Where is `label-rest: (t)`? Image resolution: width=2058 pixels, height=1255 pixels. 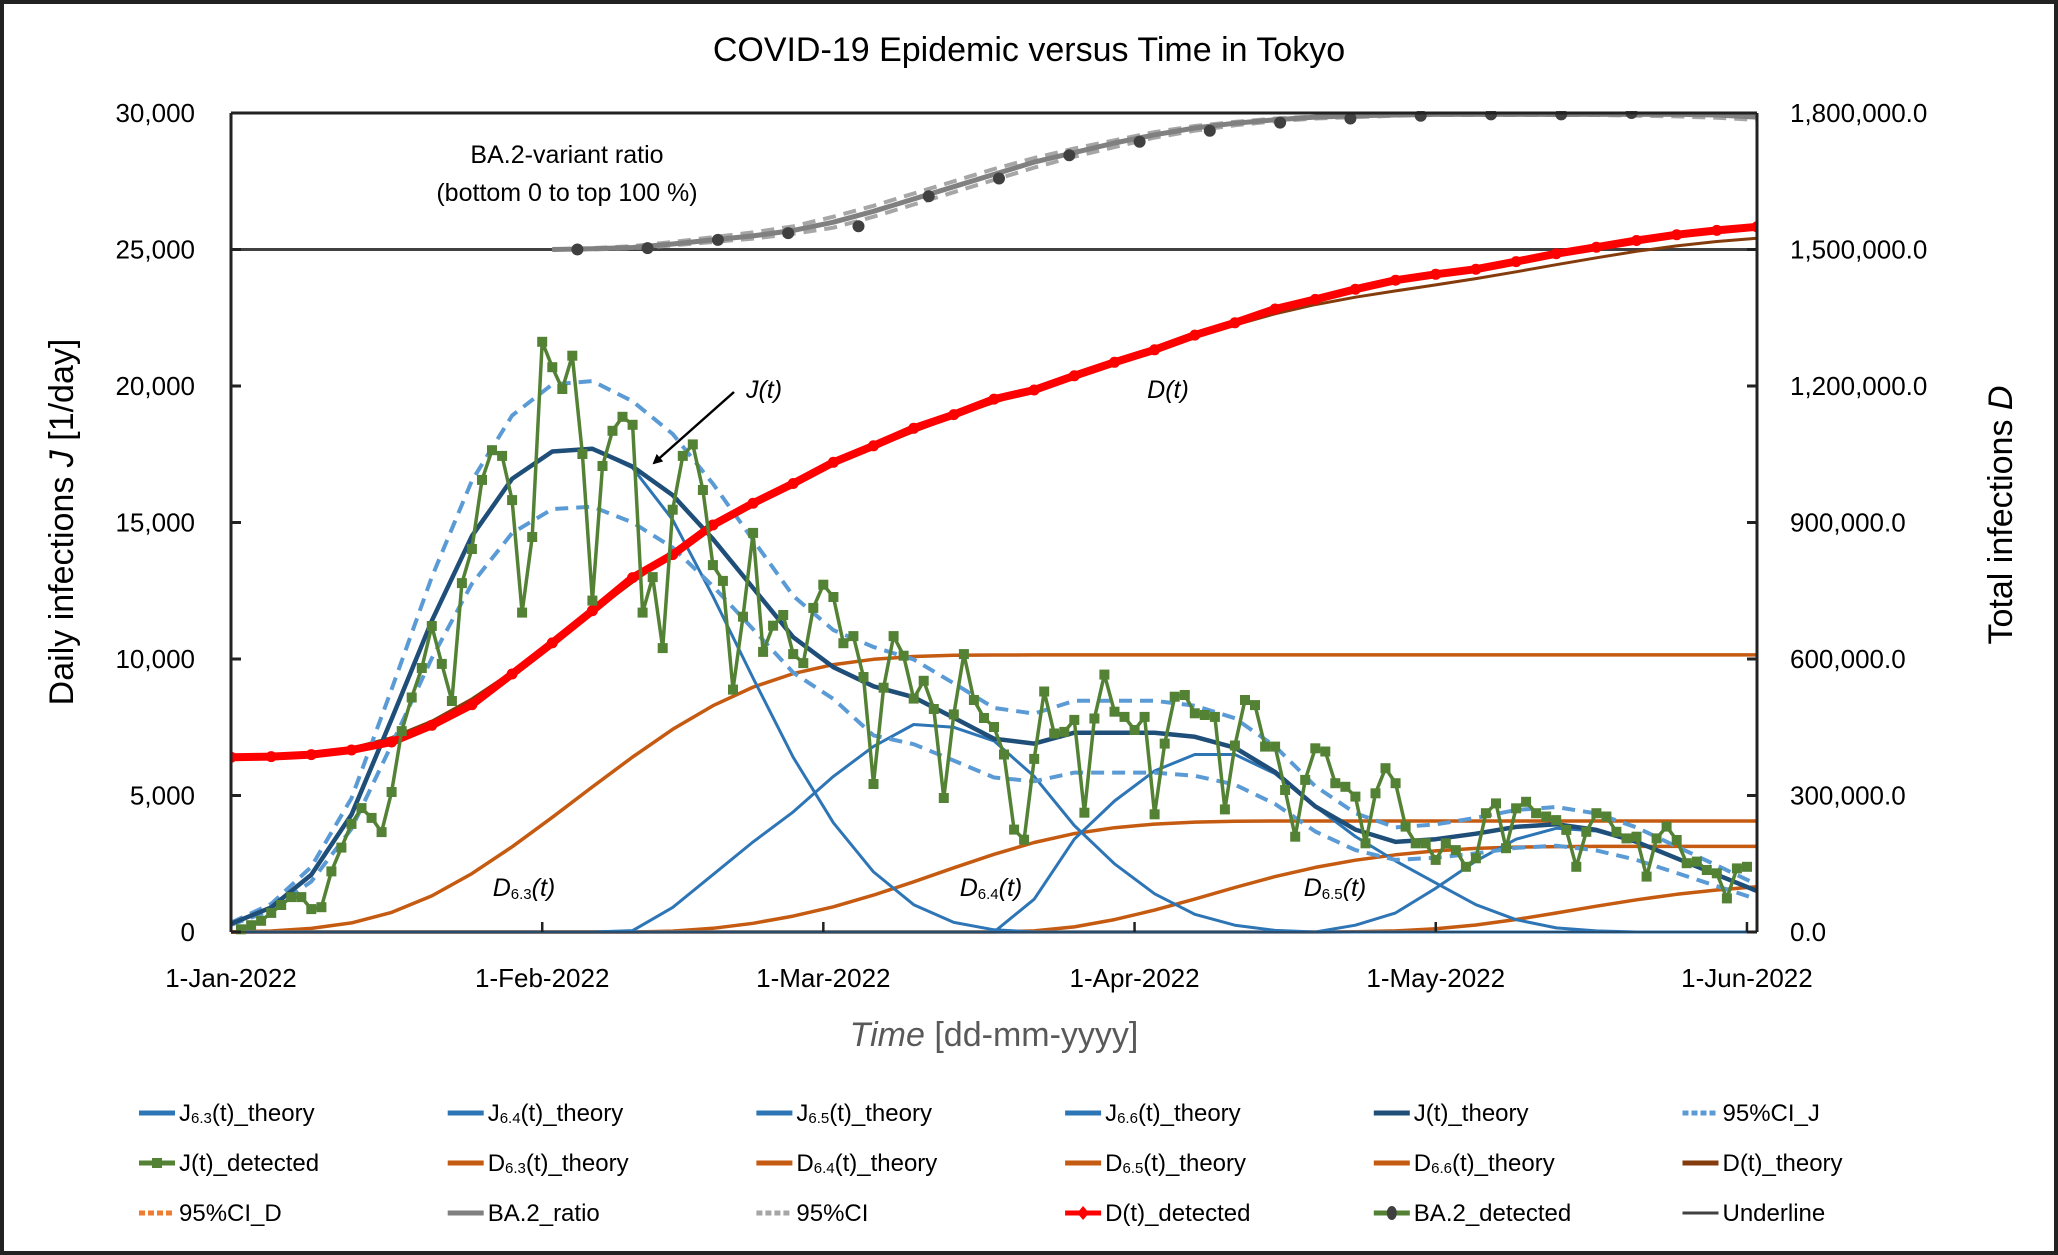
label-rest: (t) is located at coordinates (1355, 888).